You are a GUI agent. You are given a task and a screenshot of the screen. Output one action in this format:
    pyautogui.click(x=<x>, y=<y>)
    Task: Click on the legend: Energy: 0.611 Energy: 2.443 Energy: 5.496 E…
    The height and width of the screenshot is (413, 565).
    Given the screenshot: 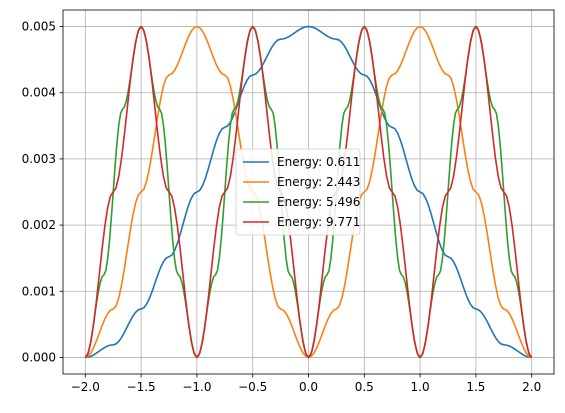 What is the action you would take?
    pyautogui.click(x=298, y=192)
    